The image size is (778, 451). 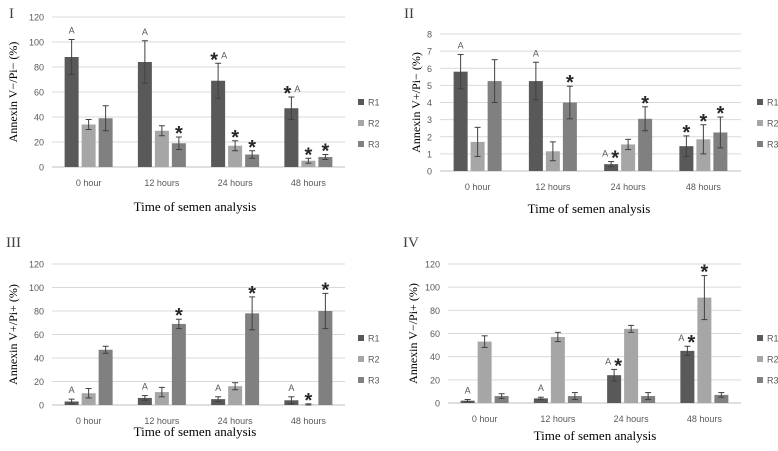 I want to click on y-axis-title: Annexin V+/Pi− (%), so click(x=416, y=102).